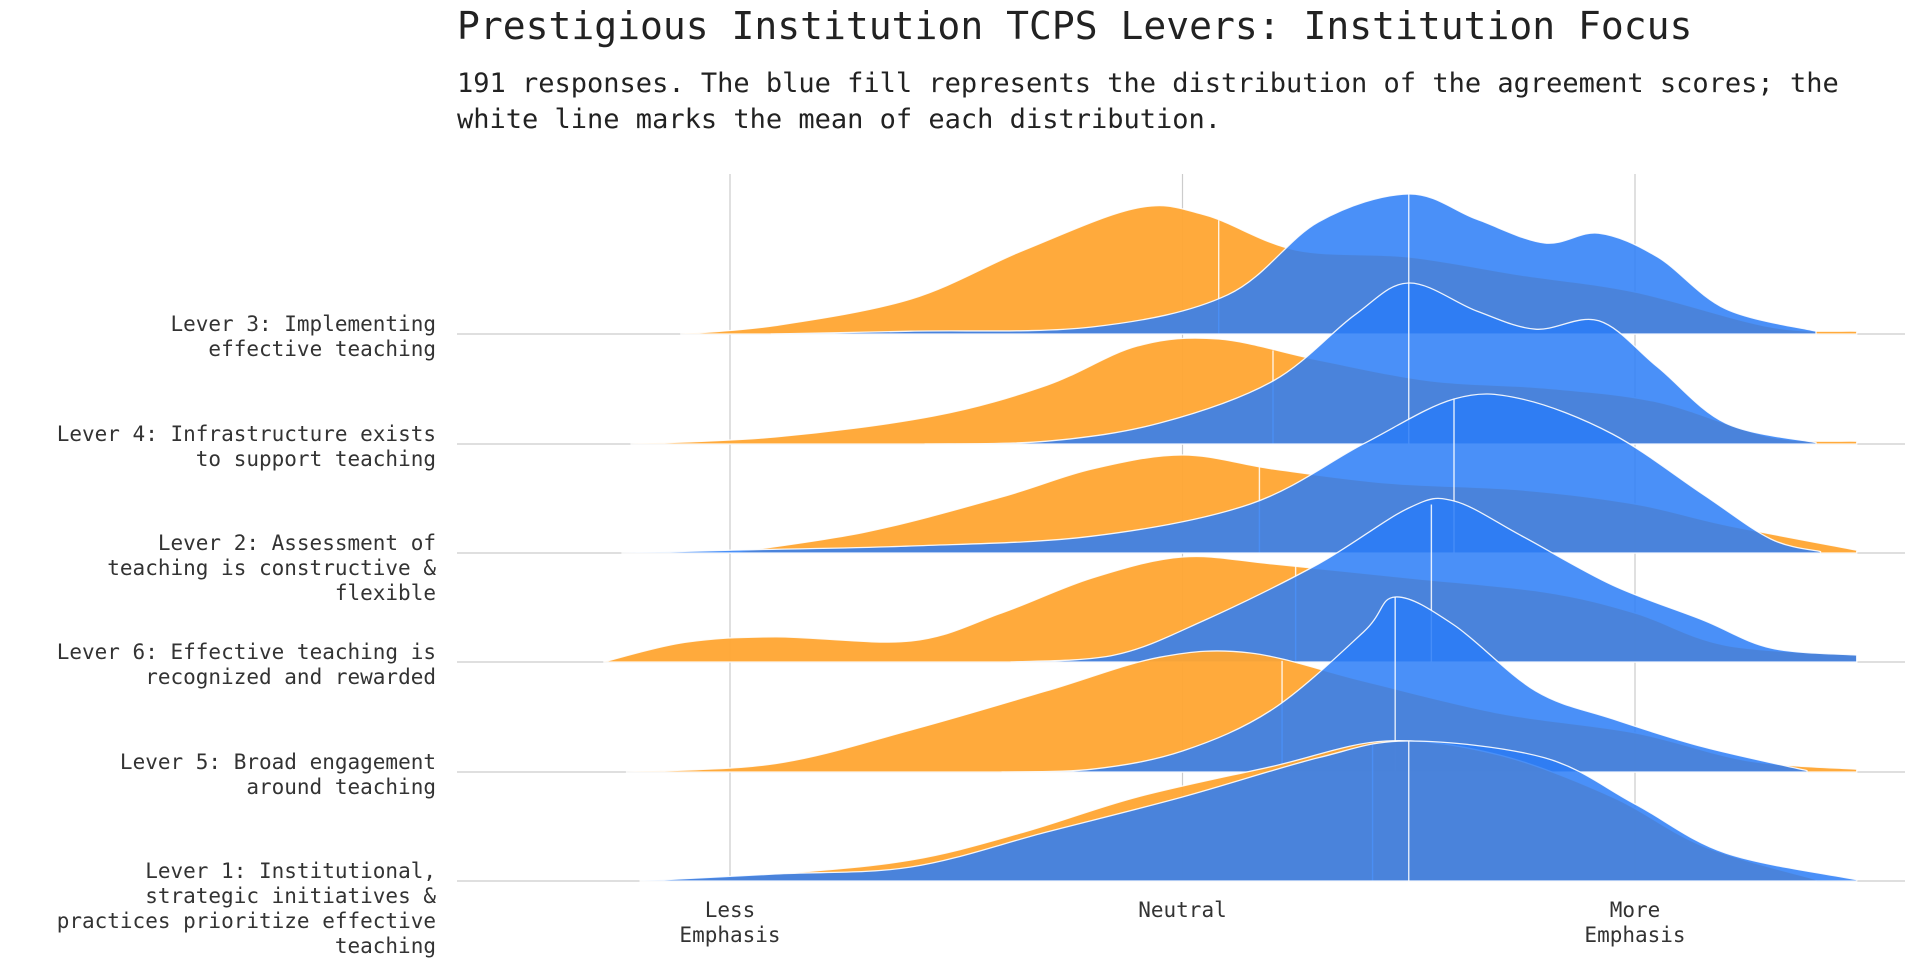 The width and height of the screenshot is (1920, 960). Describe the element at coordinates (1182, 910) in the screenshot. I see `x-tick-label: Neutral` at that location.